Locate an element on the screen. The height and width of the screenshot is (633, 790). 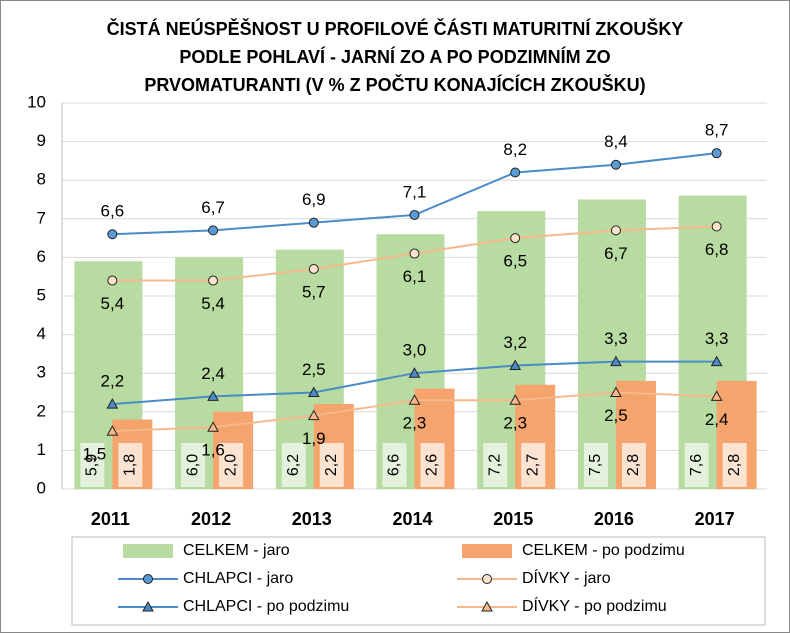
x-tick-label: 2015 is located at coordinates (513, 519).